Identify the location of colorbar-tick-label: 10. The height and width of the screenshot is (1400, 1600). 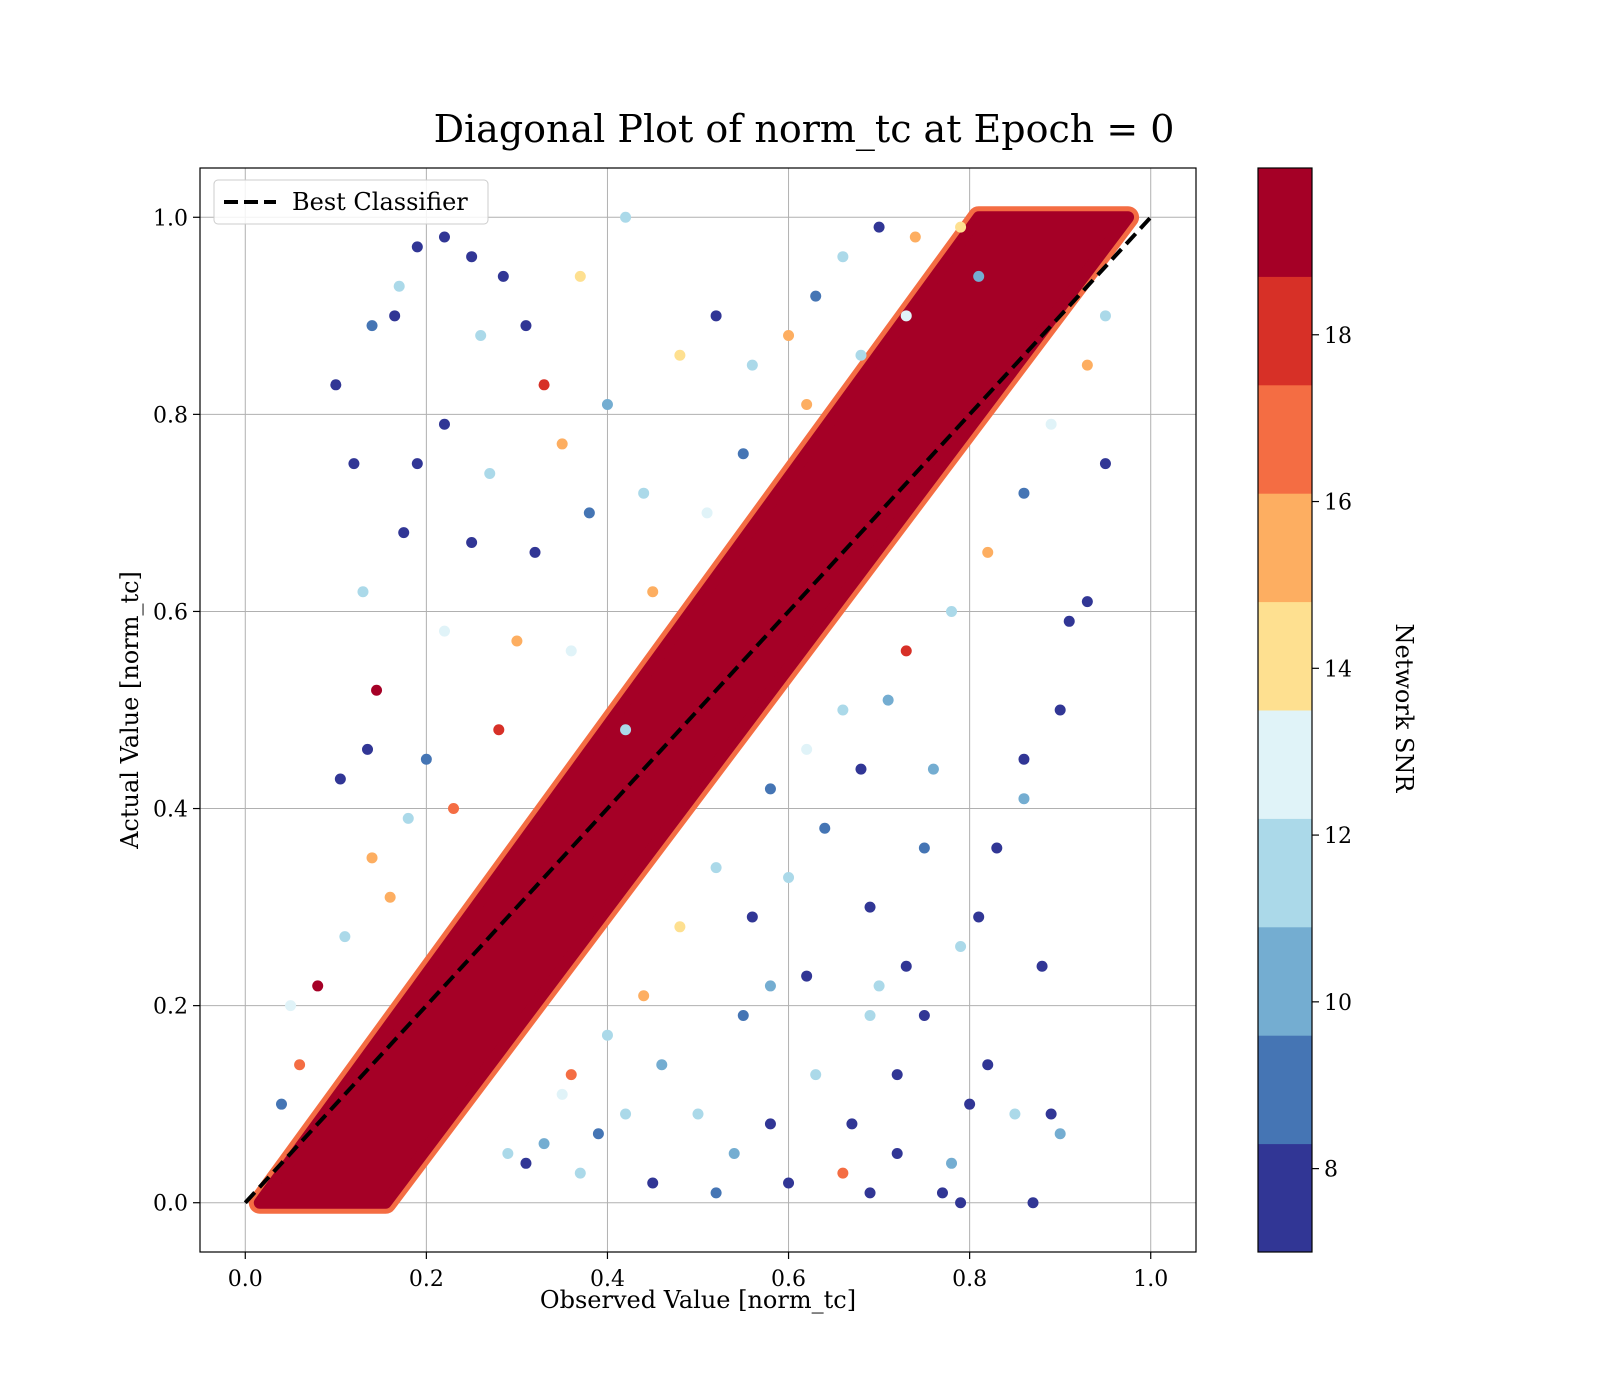
(1338, 1003).